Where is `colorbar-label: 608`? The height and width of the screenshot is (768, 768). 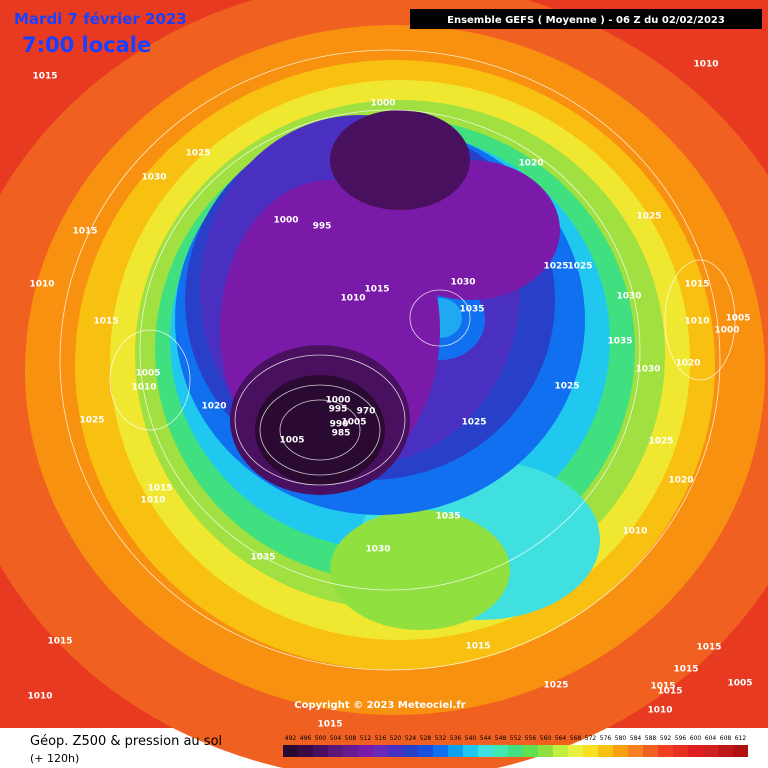 colorbar-label: 608 is located at coordinates (726, 738).